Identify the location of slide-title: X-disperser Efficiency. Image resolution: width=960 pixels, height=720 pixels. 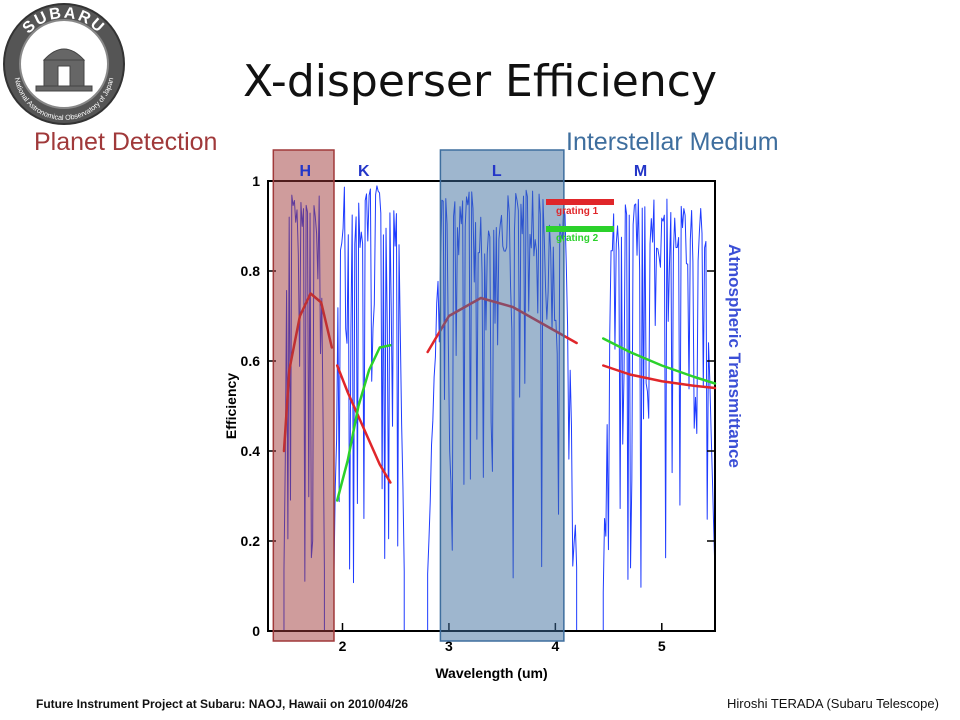
(479, 81).